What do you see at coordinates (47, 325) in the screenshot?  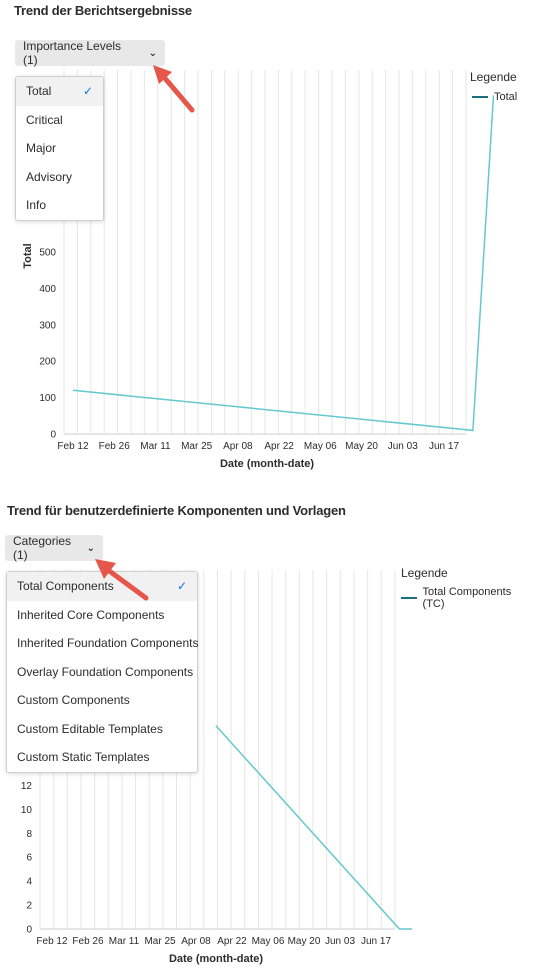 I see `y-tick-label: 300` at bounding box center [47, 325].